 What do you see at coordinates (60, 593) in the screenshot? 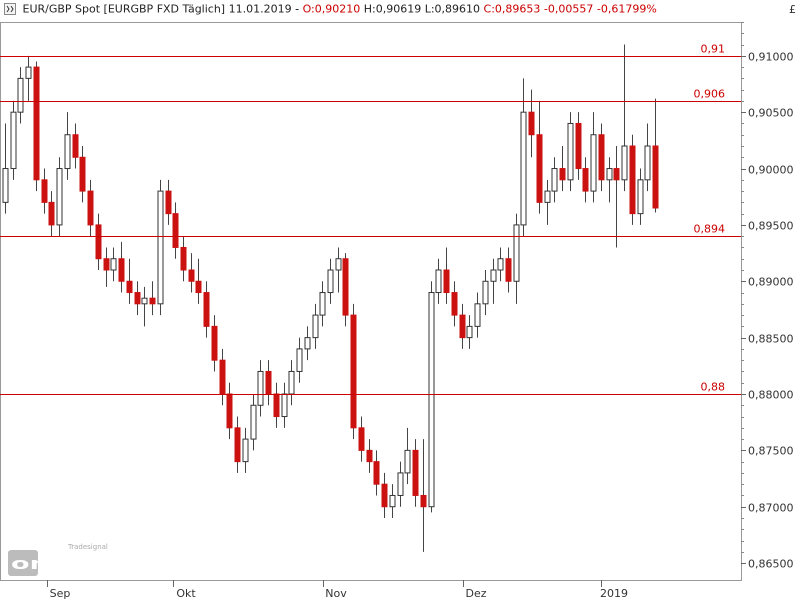
I see `x-tick-label: Sep` at bounding box center [60, 593].